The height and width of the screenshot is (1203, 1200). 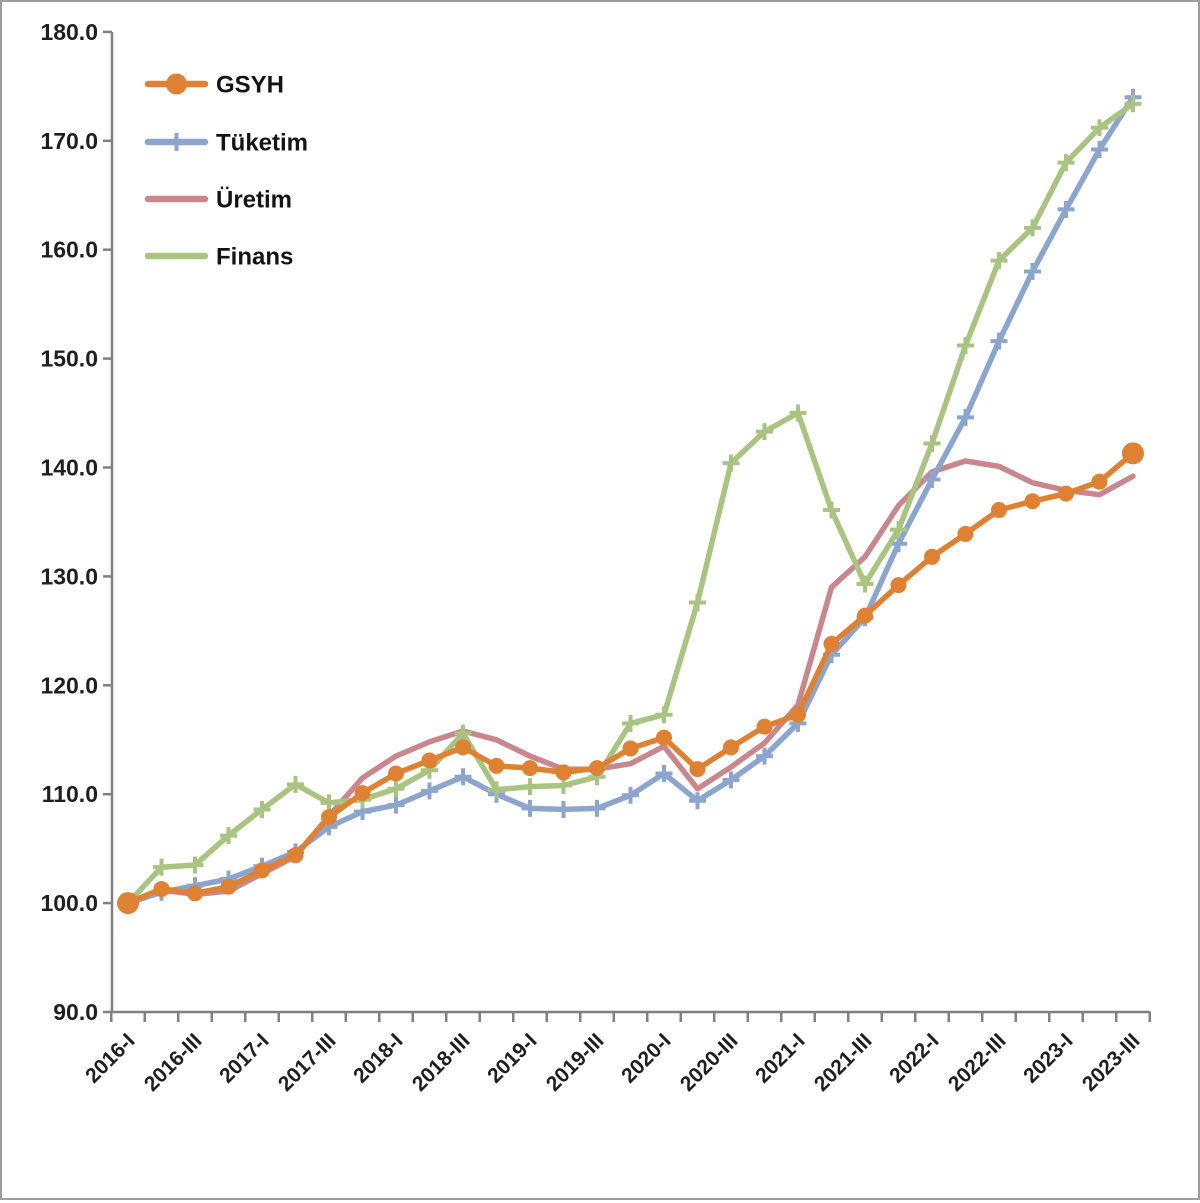 I want to click on x-axis-tick-label: 2021-III, so click(x=843, y=1062).